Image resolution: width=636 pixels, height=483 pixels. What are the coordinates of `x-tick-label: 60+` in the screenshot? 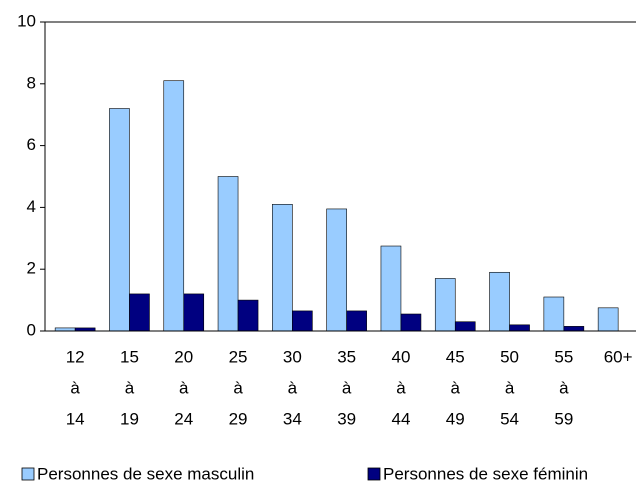 It's located at (618, 356).